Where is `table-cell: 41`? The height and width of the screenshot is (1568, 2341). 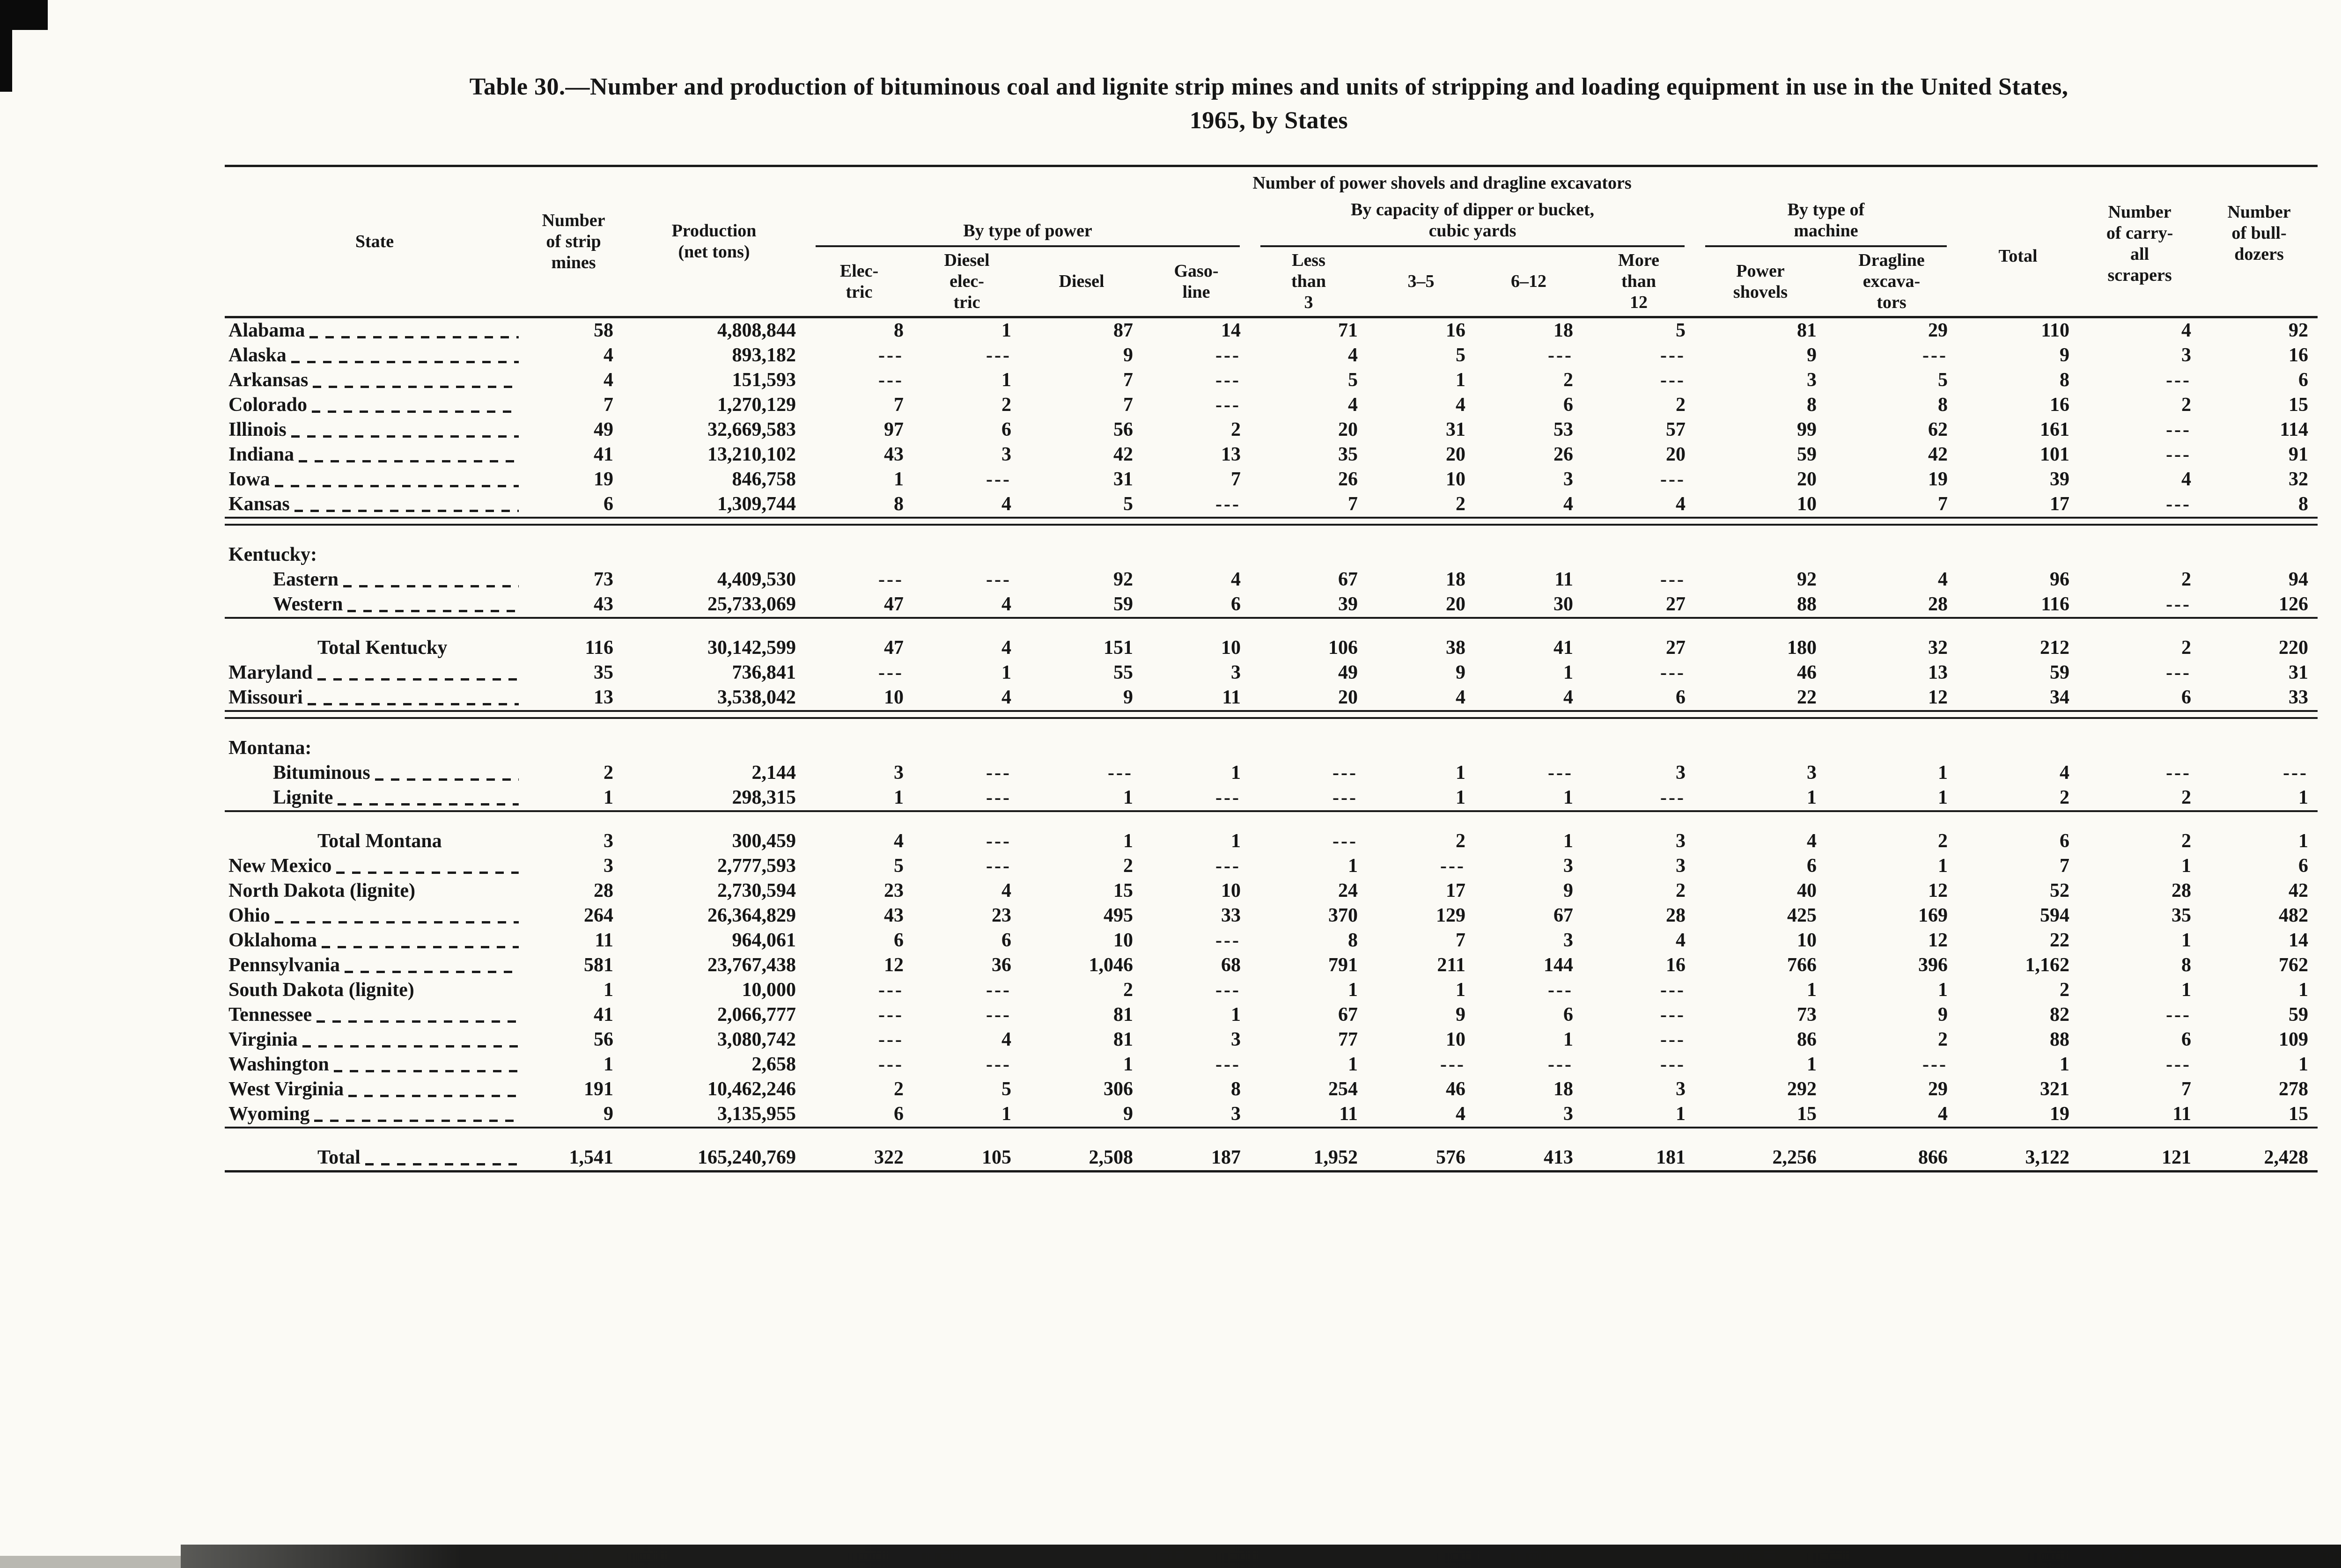
table-cell: 41 is located at coordinates (603, 454).